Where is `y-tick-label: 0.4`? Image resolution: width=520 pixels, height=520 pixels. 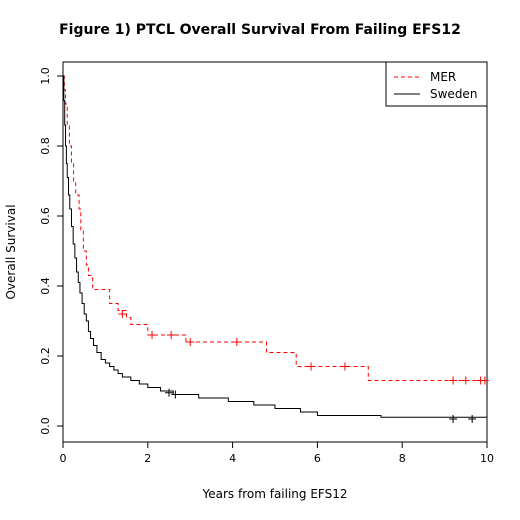 y-tick-label: 0.4 is located at coordinates (45, 286).